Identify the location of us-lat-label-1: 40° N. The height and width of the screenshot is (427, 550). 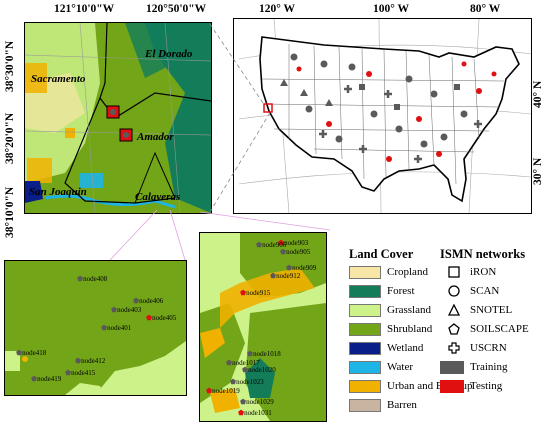
(538, 94).